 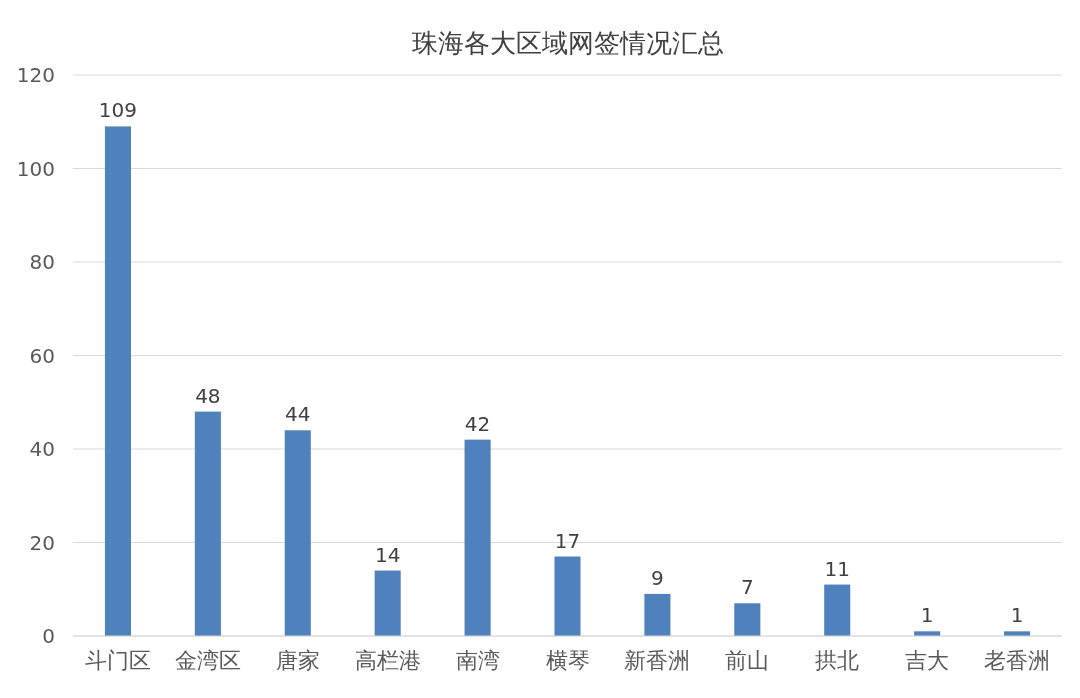 I want to click on data-label: 9, so click(x=657, y=577).